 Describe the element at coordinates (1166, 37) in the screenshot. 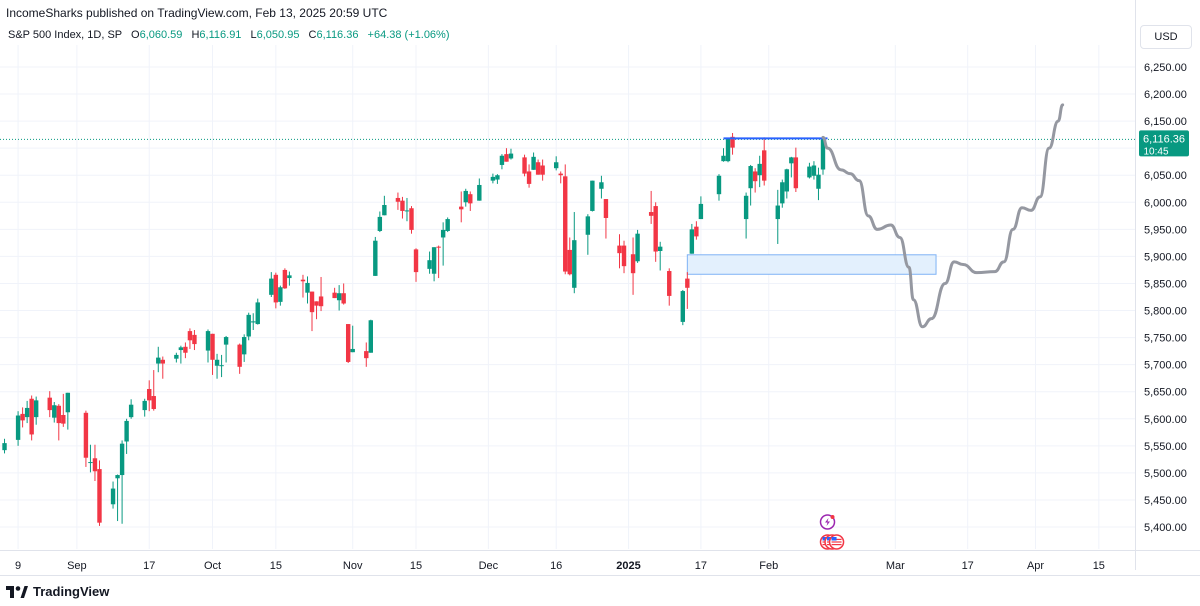

I see `currency-button: USD` at that location.